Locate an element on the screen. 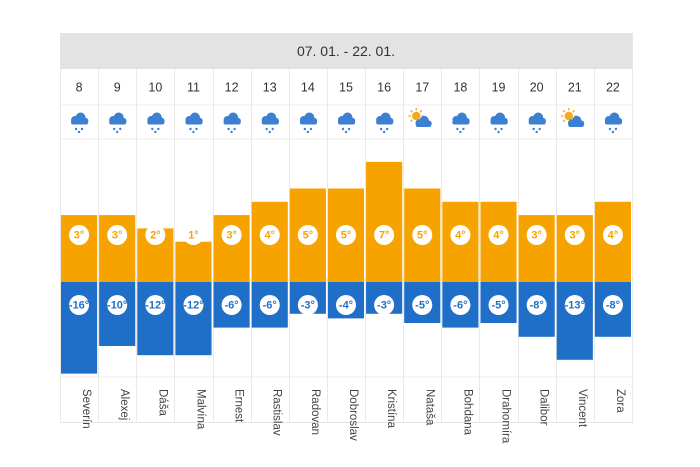 This screenshot has height=467, width=700. min-temp-bar is located at coordinates (193, 319).